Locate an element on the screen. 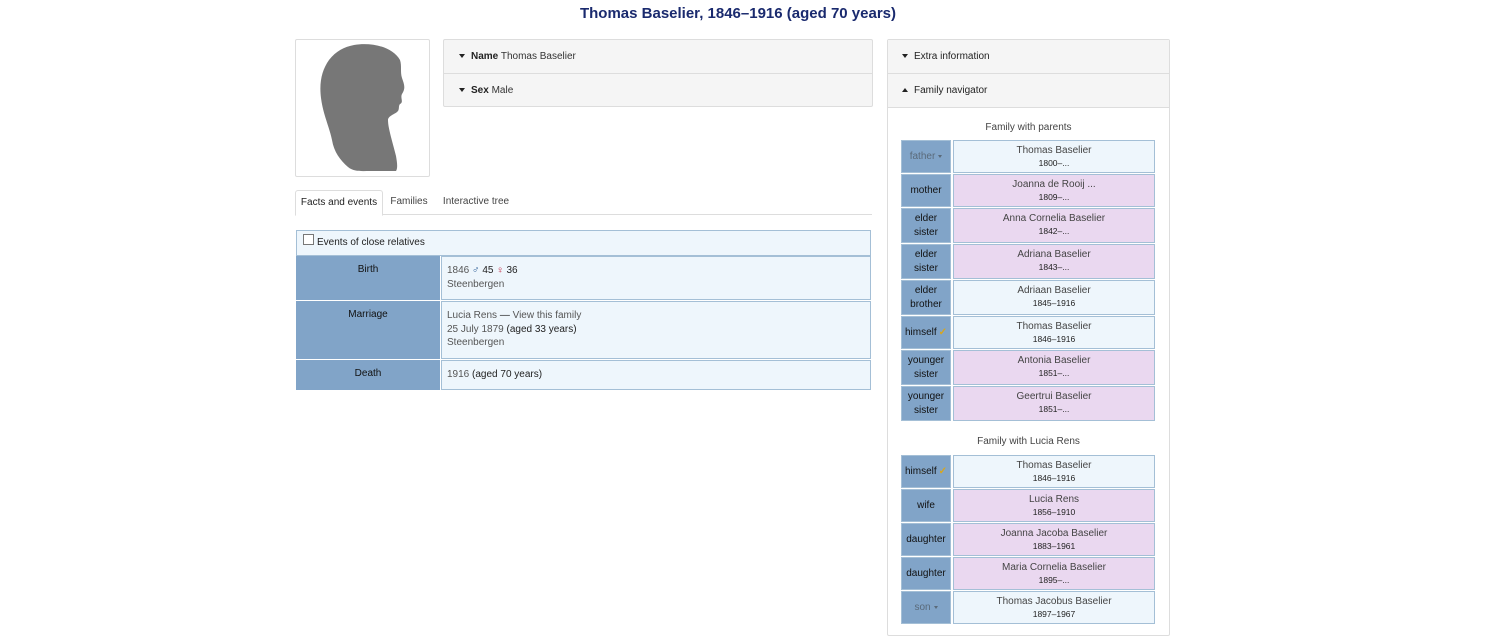  person-name: Maria Cornelia Baselier is located at coordinates (1054, 567).